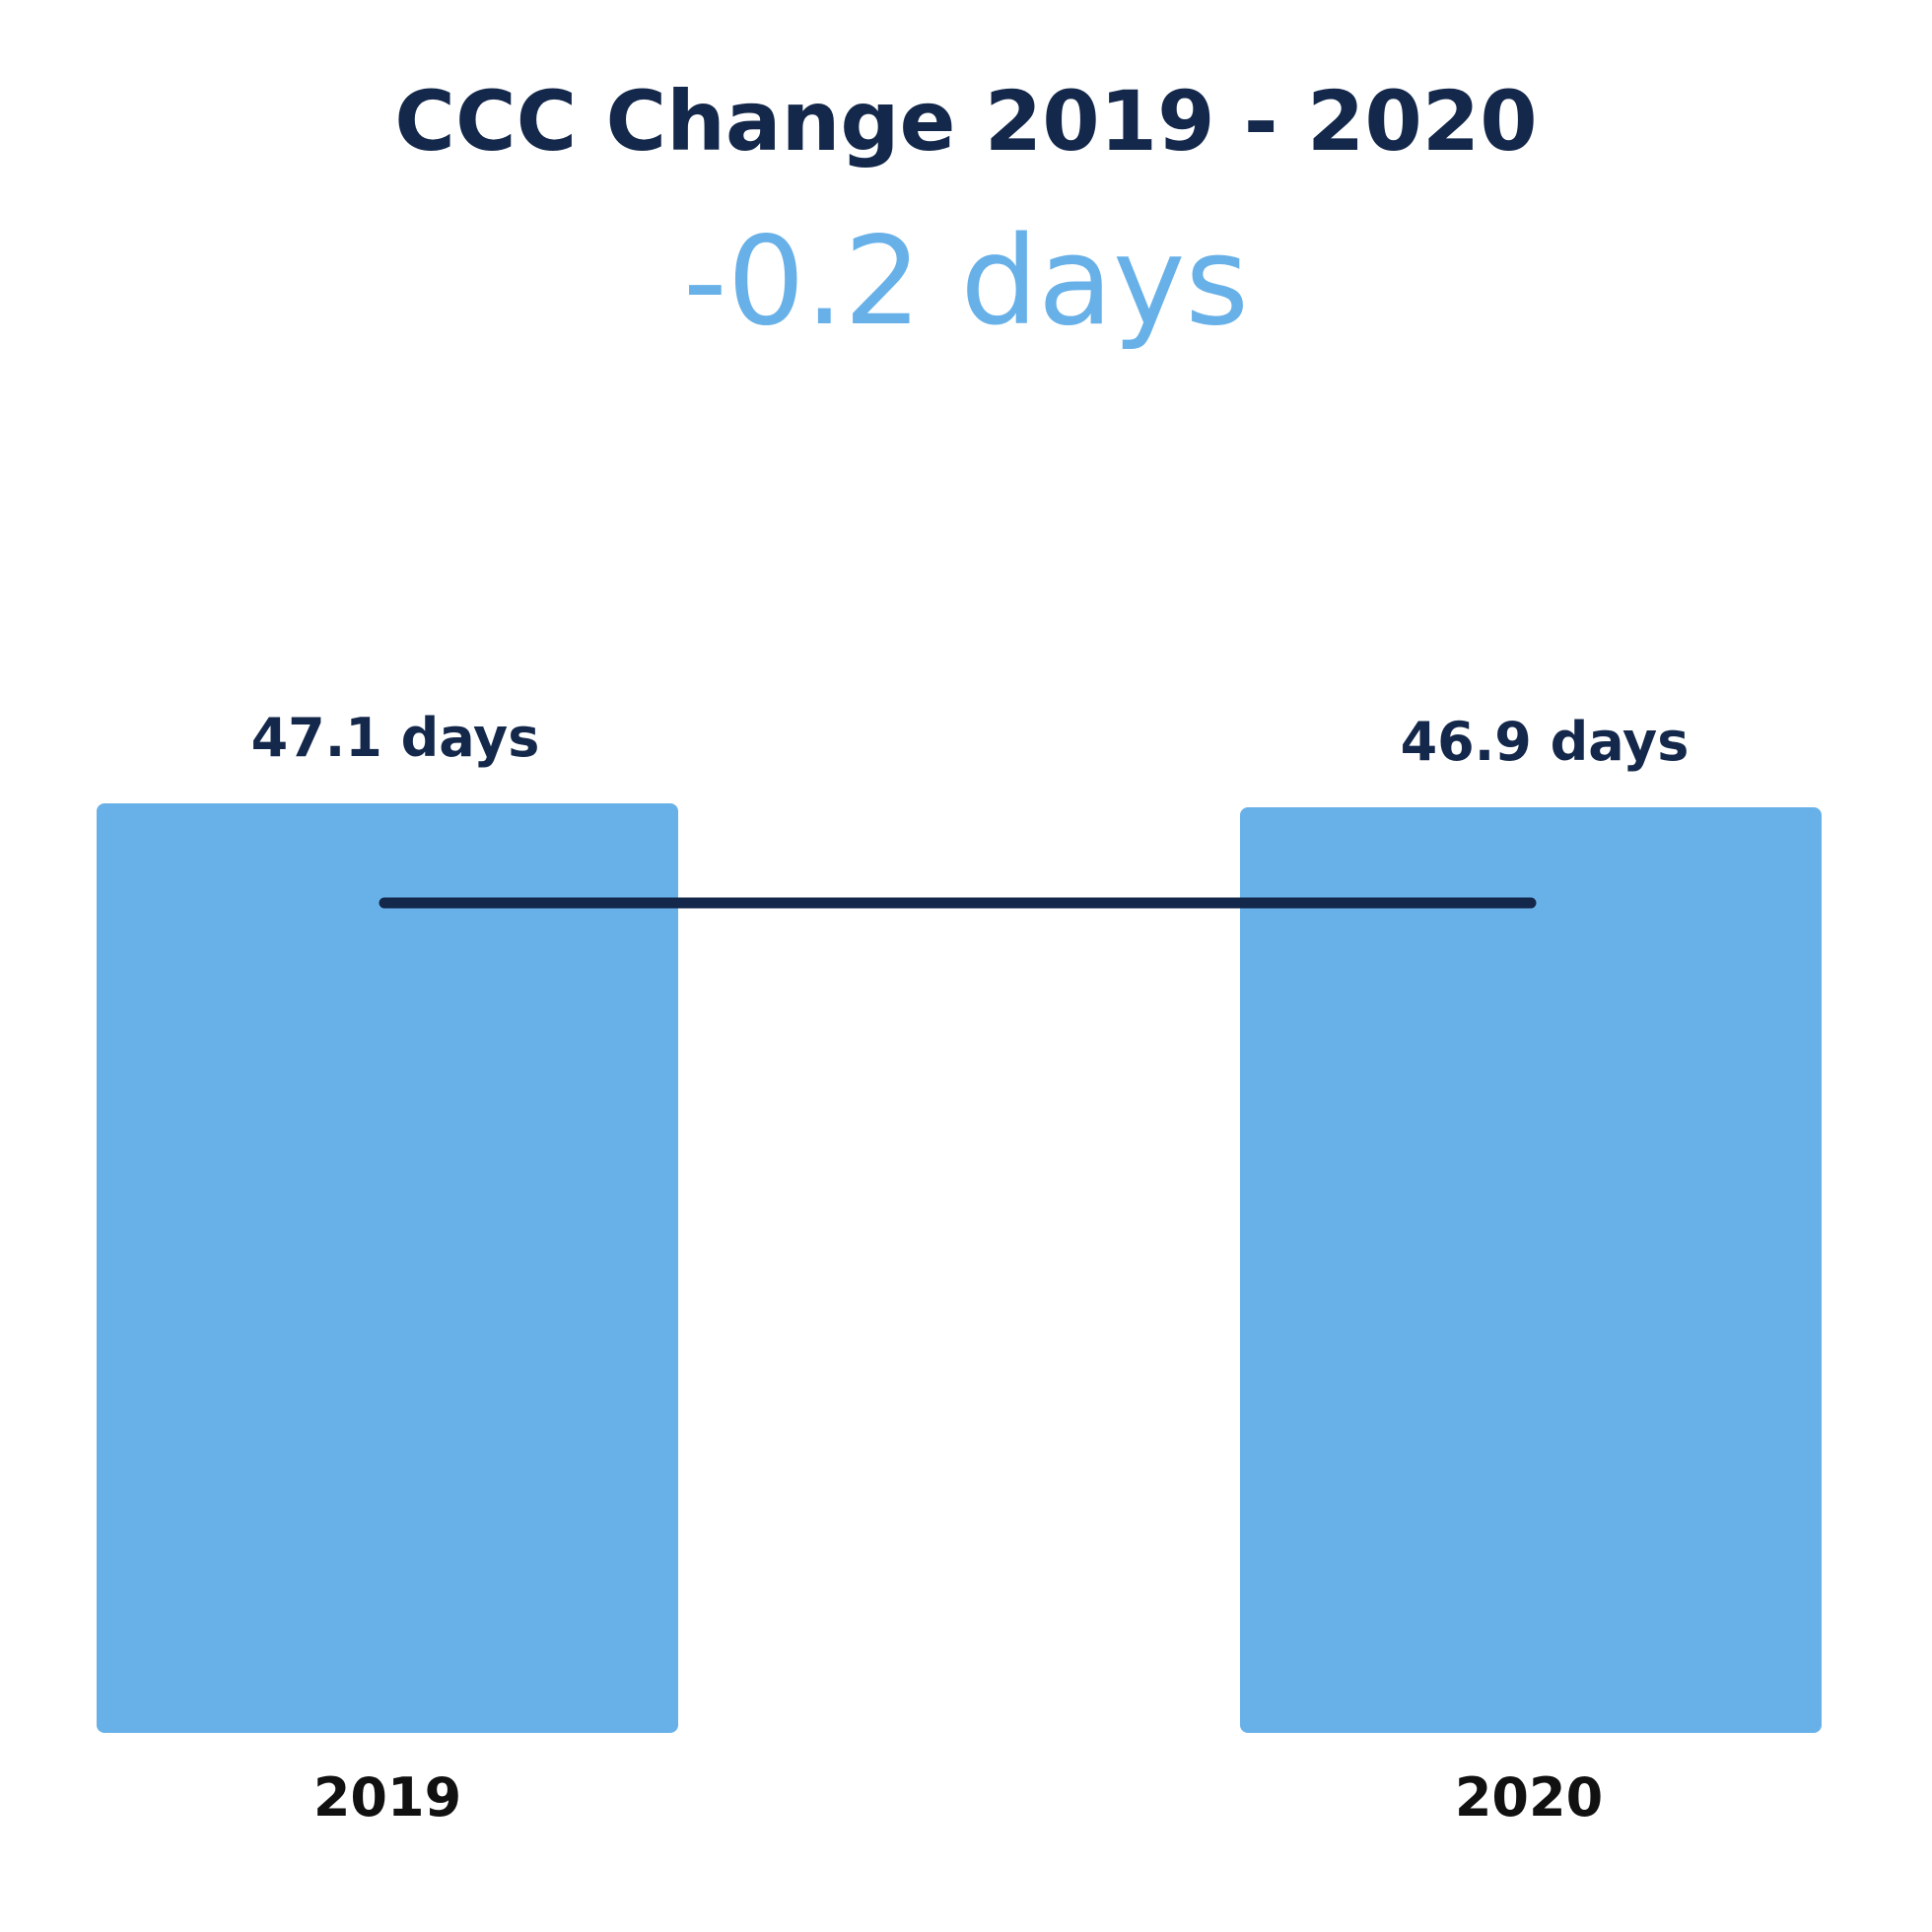 The height and width of the screenshot is (1932, 1932). What do you see at coordinates (396, 738) in the screenshot?
I see `data-label-2019: 47.1 days` at bounding box center [396, 738].